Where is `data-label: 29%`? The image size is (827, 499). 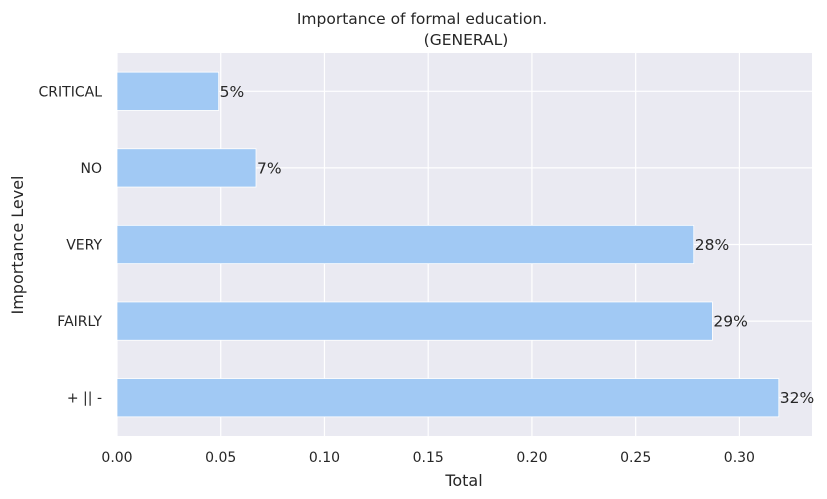
data-label: 29% is located at coordinates (730, 322).